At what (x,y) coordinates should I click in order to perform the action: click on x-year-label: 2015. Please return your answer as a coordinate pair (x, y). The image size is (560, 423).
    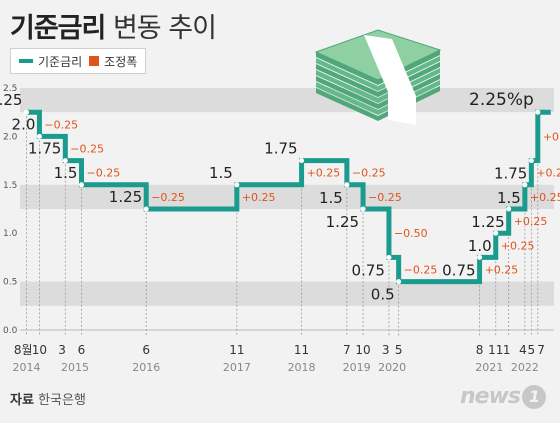
    Looking at the image, I should click on (75, 367).